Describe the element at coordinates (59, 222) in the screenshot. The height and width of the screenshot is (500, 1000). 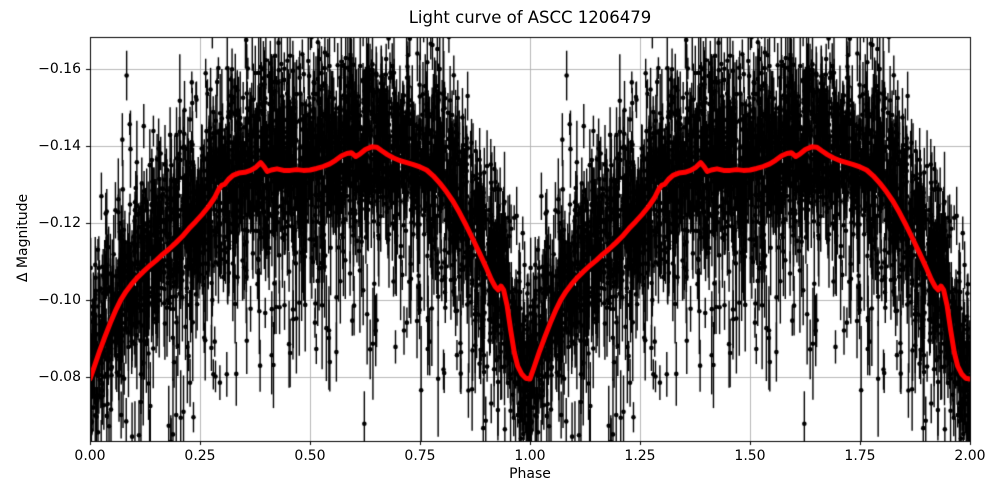
I see `y-tick-label: −0.12` at that location.